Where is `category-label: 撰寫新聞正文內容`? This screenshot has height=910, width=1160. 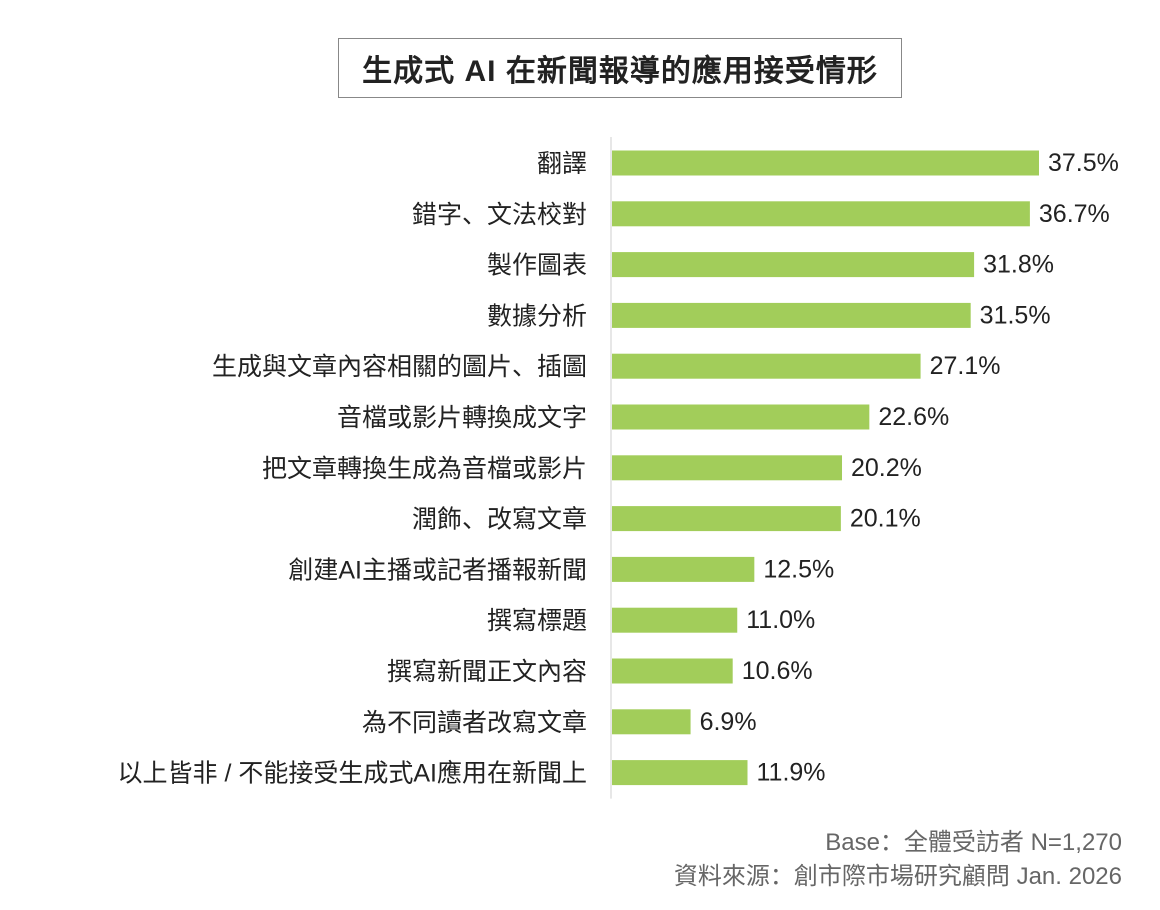
category-label: 撰寫新聞正文內容 is located at coordinates (487, 672).